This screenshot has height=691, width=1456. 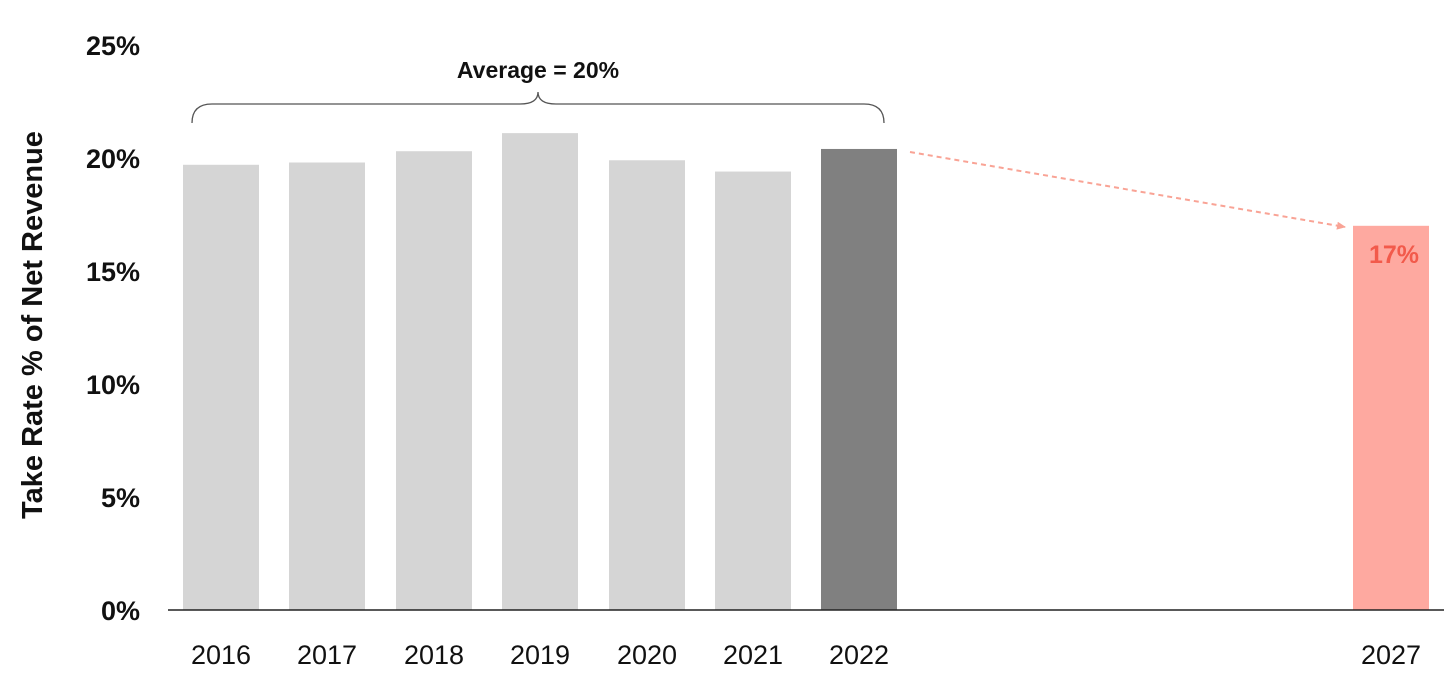 What do you see at coordinates (1391, 418) in the screenshot?
I see `bar-2027` at bounding box center [1391, 418].